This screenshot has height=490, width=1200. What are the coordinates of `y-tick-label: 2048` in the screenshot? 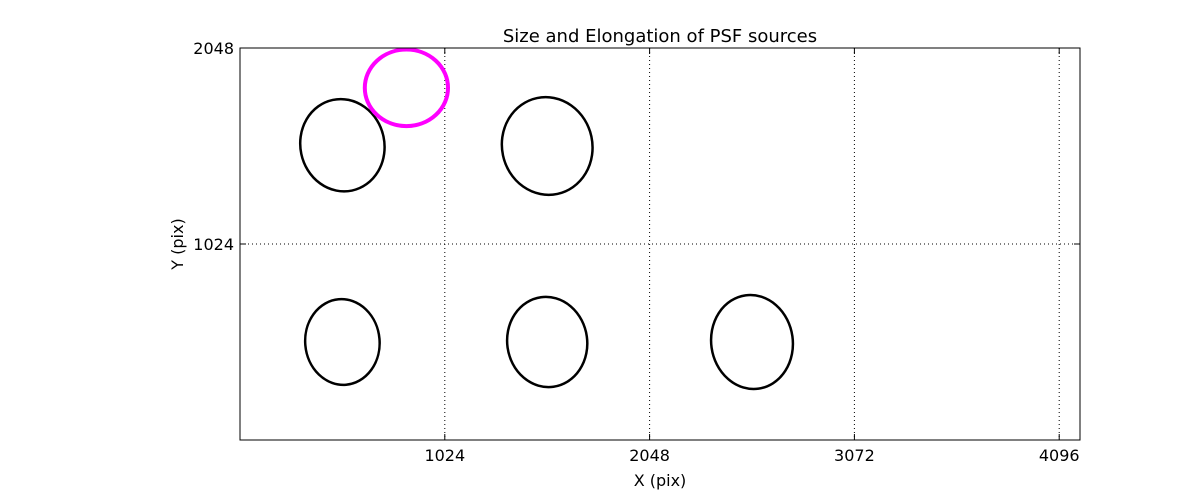 It's located at (213, 48).